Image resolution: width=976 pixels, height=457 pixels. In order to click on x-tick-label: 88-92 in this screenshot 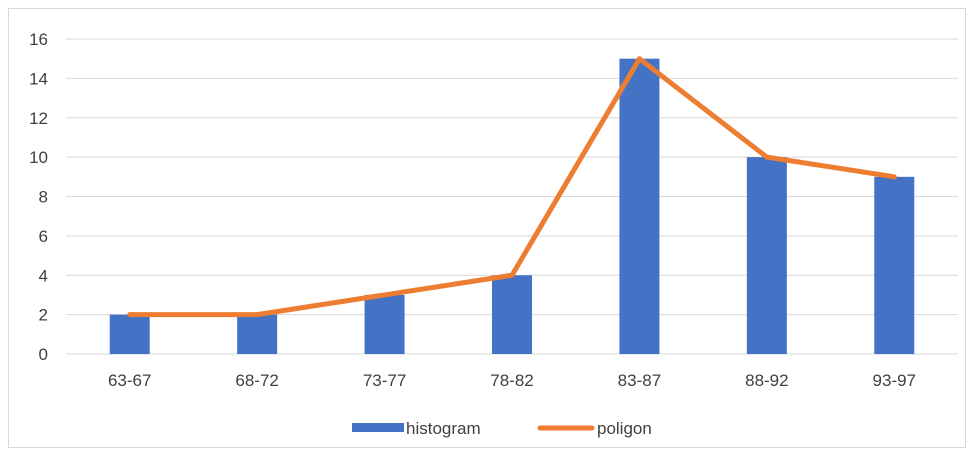, I will do `click(766, 380)`.